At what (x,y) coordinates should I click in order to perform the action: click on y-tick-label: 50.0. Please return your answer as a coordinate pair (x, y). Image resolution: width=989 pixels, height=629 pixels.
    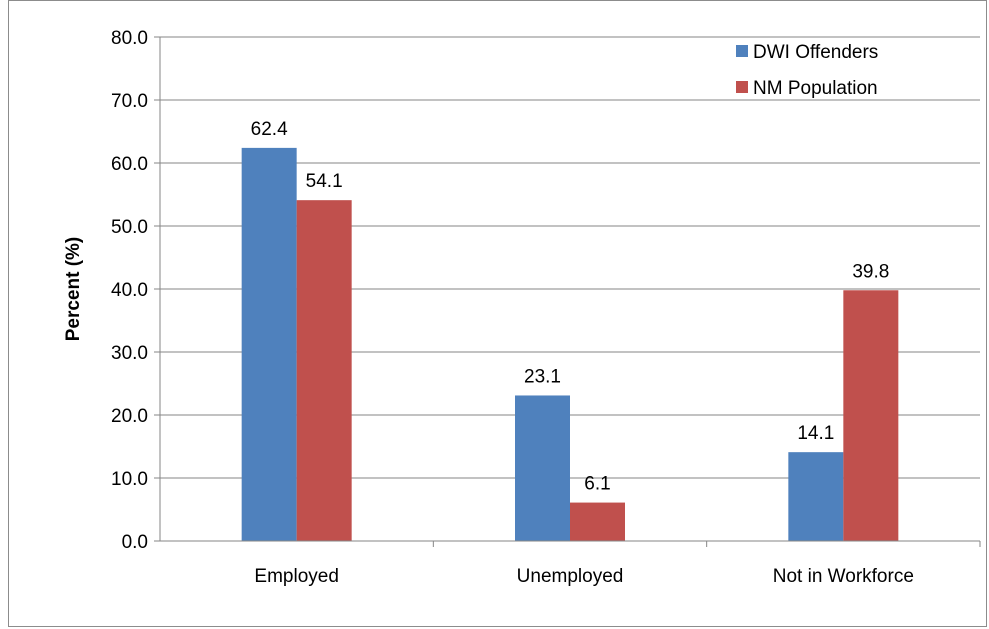
    Looking at the image, I should click on (129, 227).